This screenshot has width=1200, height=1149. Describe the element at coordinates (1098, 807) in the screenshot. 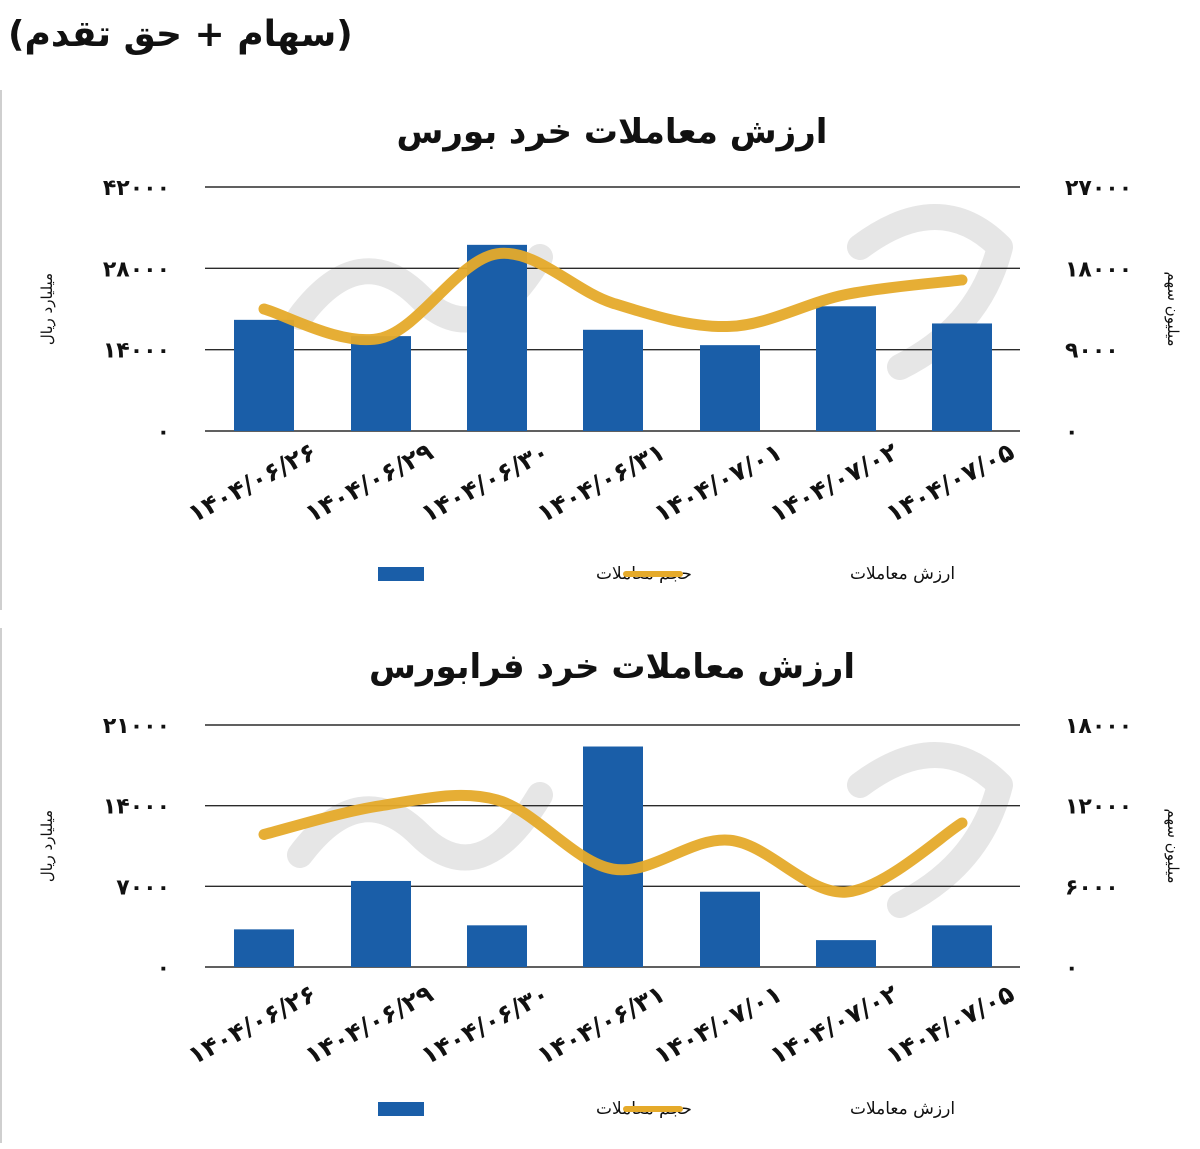

I see `right-tick-label: ۱۲۰۰۰` at that location.